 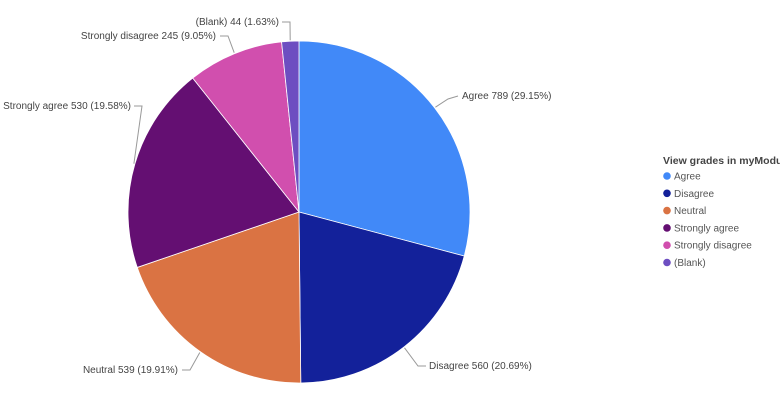 I want to click on pie-slice-blank, so click(x=290, y=126).